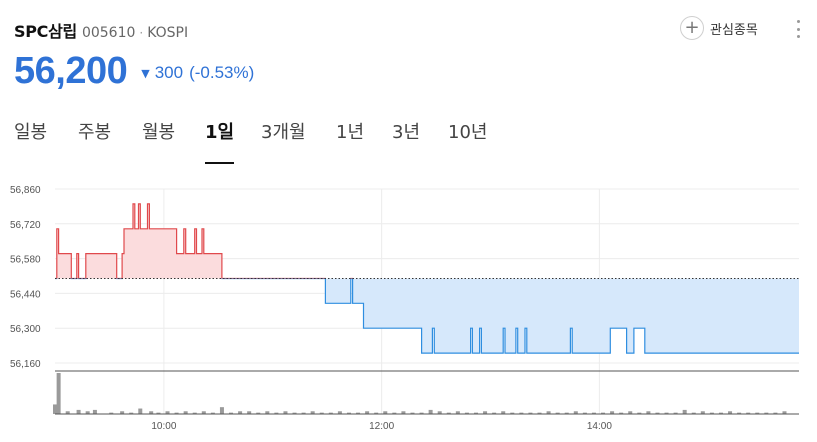 The width and height of the screenshot is (817, 442). Describe the element at coordinates (222, 72) in the screenshot. I see `price-change-percent: (-0.53%)` at that location.